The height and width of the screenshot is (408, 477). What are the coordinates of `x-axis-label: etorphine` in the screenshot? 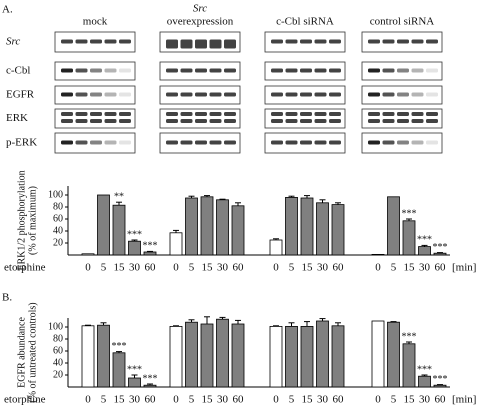 It's located at (25, 400).